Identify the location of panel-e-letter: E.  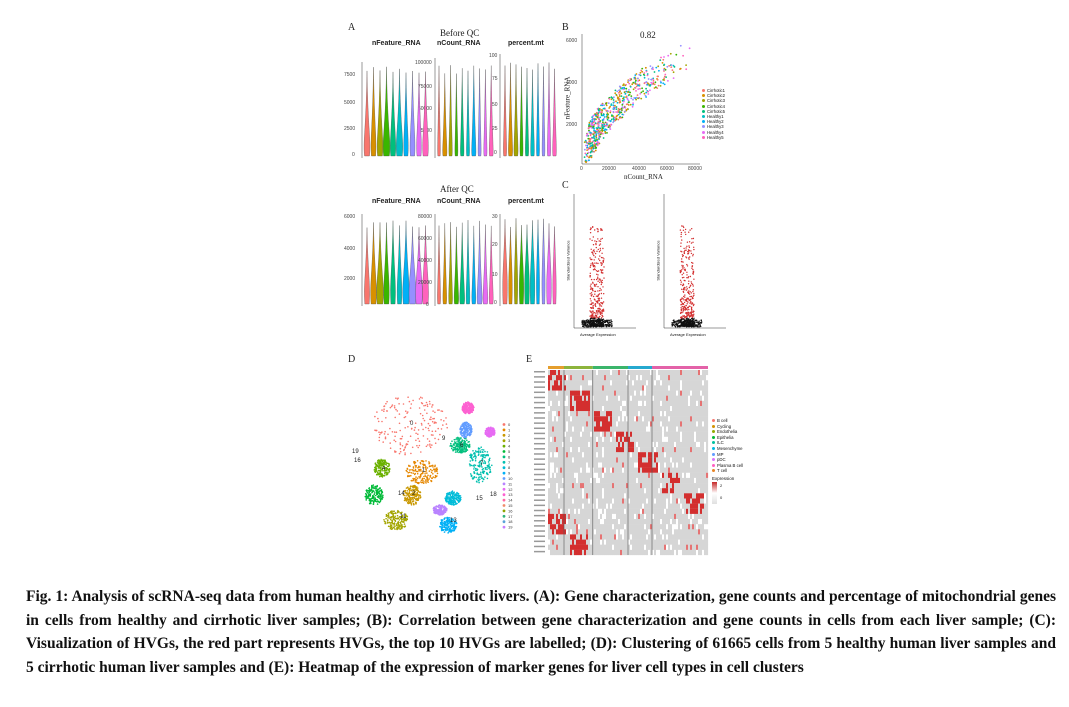
(529, 359).